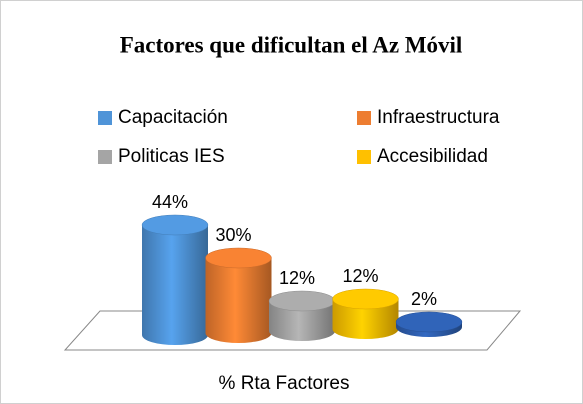 The width and height of the screenshot is (583, 404). I want to click on legend-label: Politicas IES, so click(171, 156).